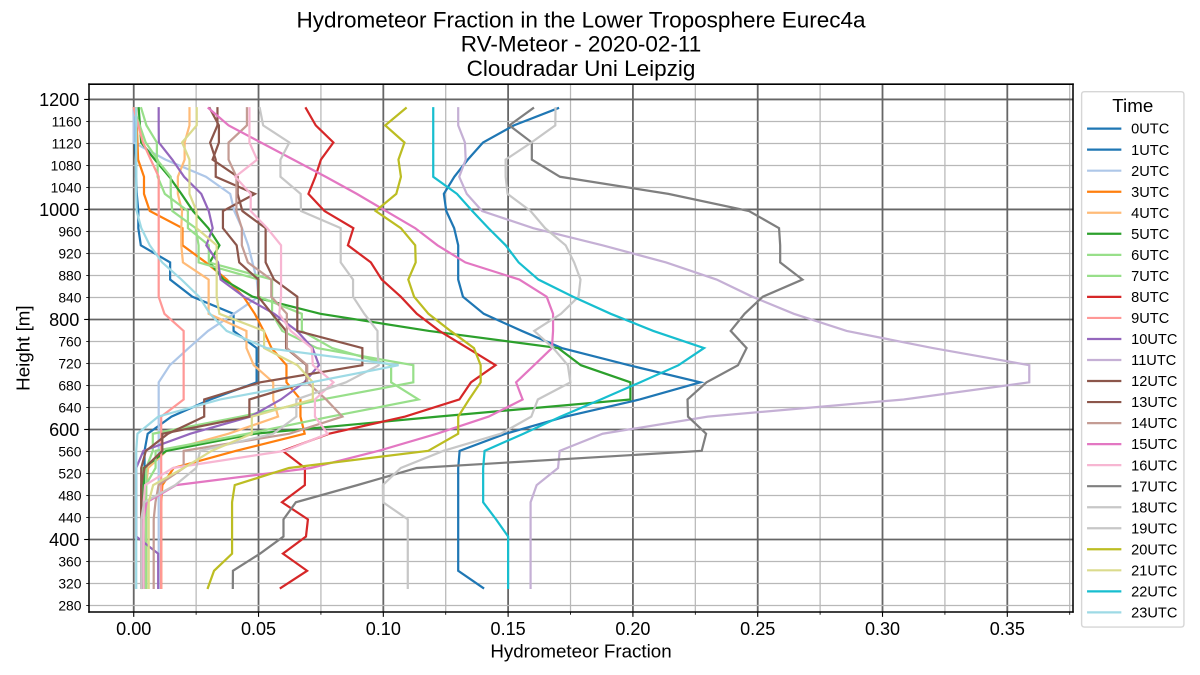 This screenshot has width=1200, height=675. Describe the element at coordinates (1154, 508) in the screenshot. I see `svg-text: 18UTC` at that location.